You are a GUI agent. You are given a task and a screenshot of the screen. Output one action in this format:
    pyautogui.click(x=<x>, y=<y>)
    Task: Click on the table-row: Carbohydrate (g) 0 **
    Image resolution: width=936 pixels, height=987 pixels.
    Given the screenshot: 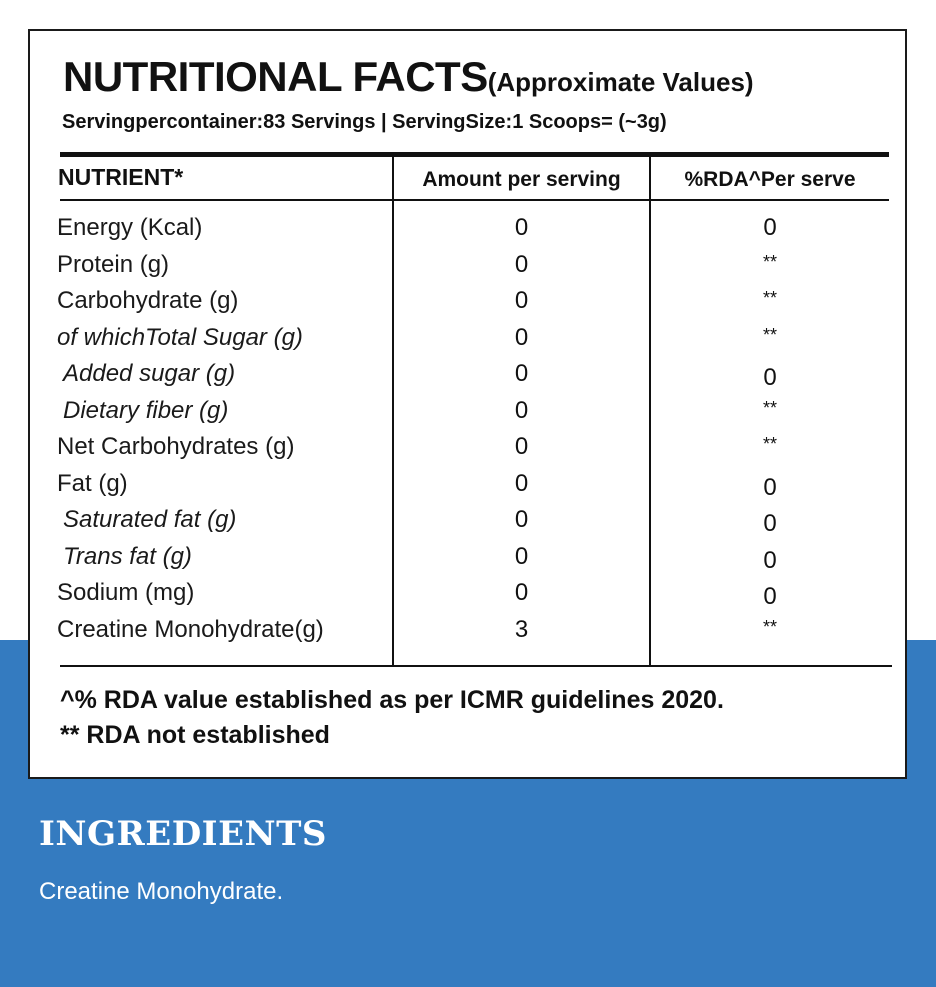 What is the action you would take?
    pyautogui.click(x=469, y=305)
    